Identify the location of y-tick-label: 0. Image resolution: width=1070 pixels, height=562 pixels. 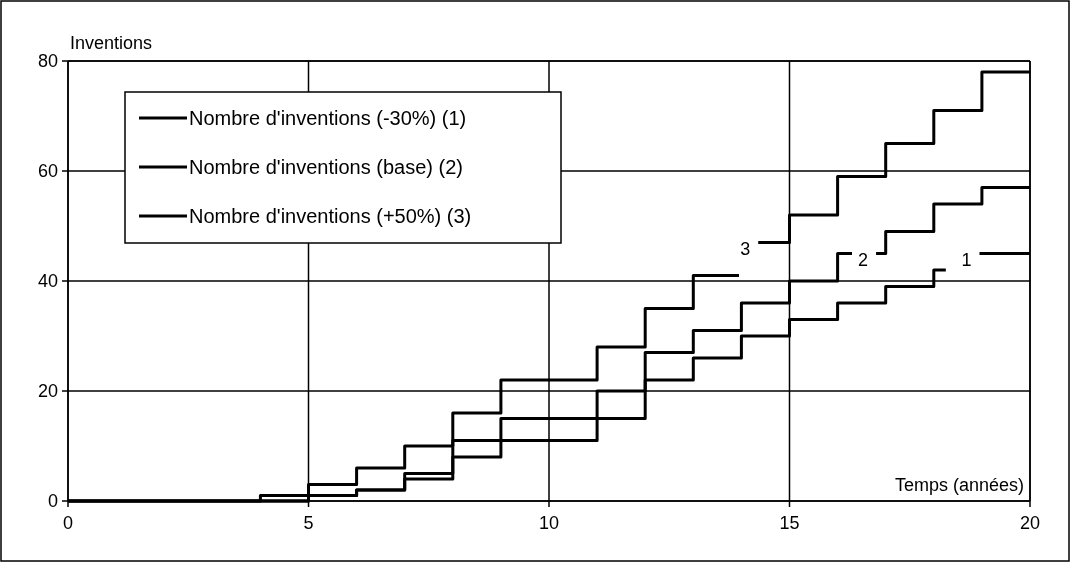
(52, 501).